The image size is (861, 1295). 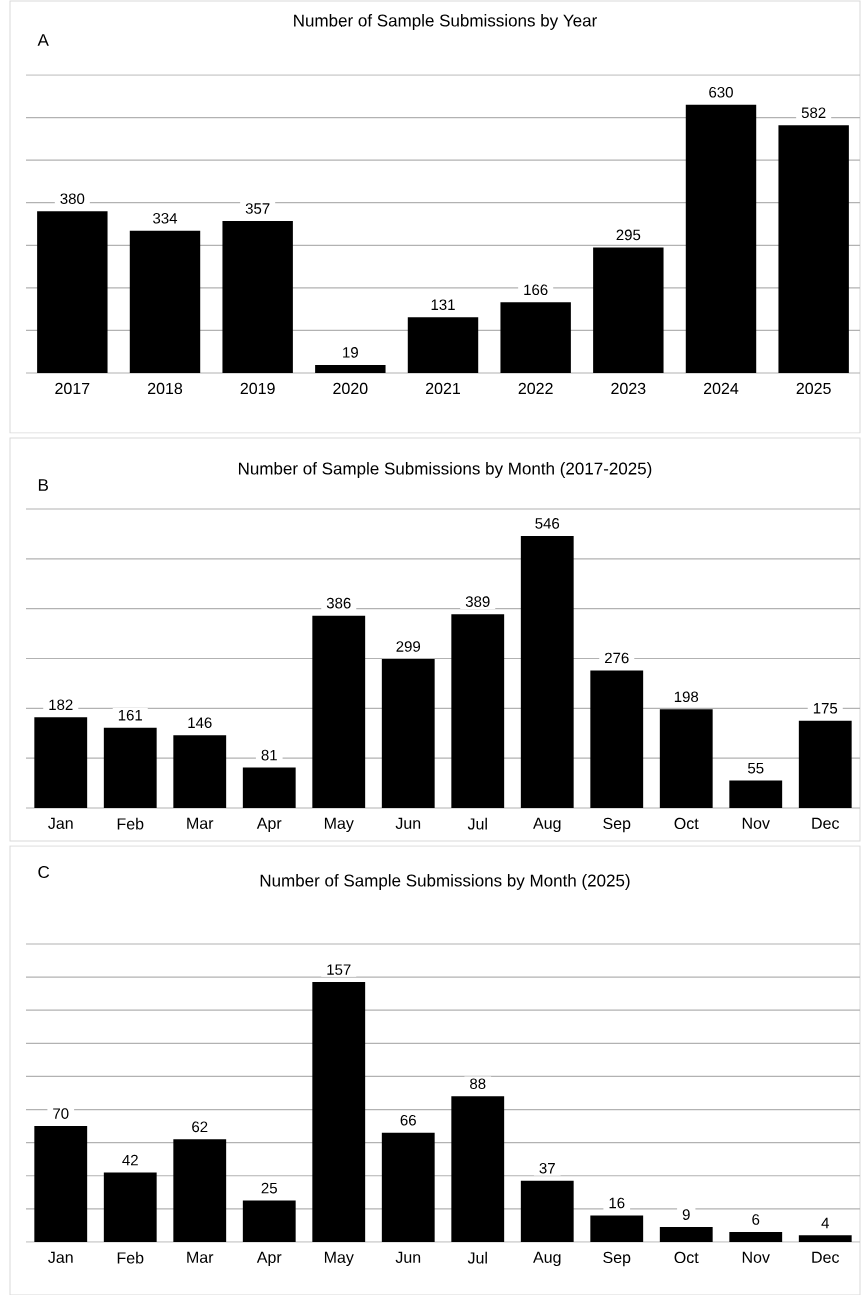 I want to click on data-label: 37, so click(x=547, y=1168).